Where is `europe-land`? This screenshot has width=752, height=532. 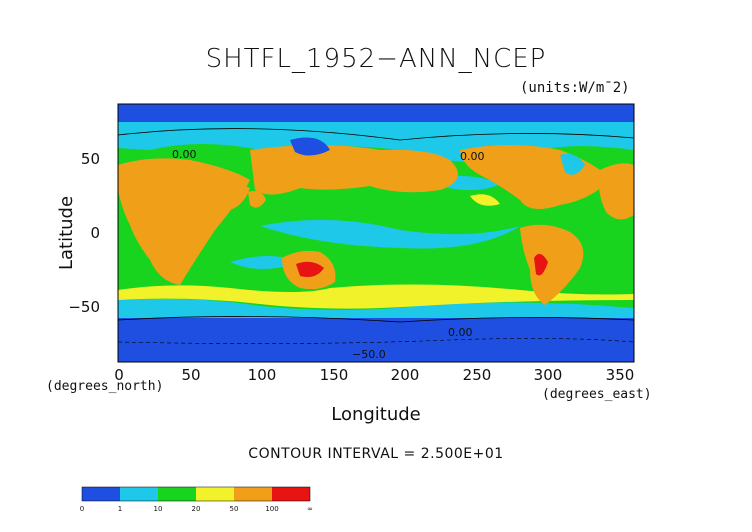
europe-land is located at coordinates (616, 191).